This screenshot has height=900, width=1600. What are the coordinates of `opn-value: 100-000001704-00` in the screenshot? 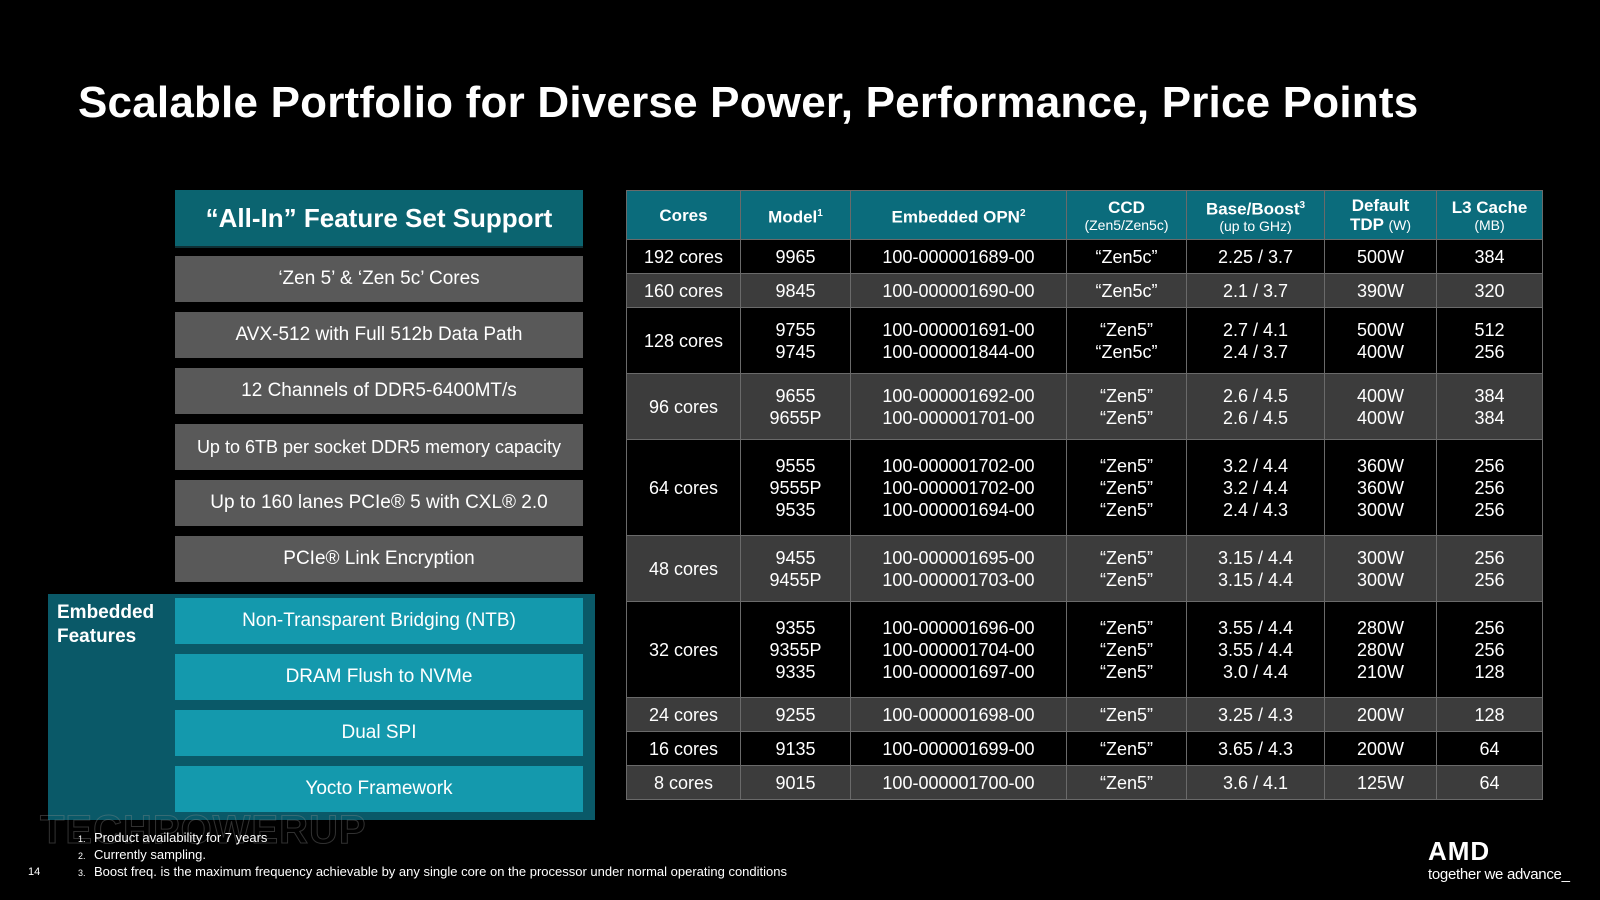 It's located at (958, 649).